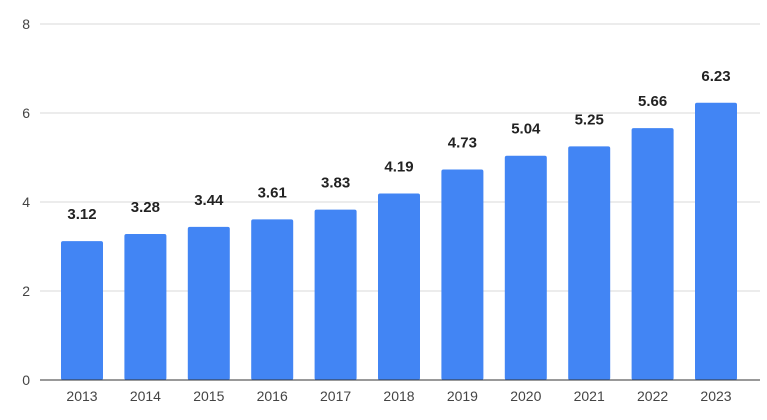 This screenshot has width=767, height=420. Describe the element at coordinates (82, 310) in the screenshot. I see `bar-2013` at that location.